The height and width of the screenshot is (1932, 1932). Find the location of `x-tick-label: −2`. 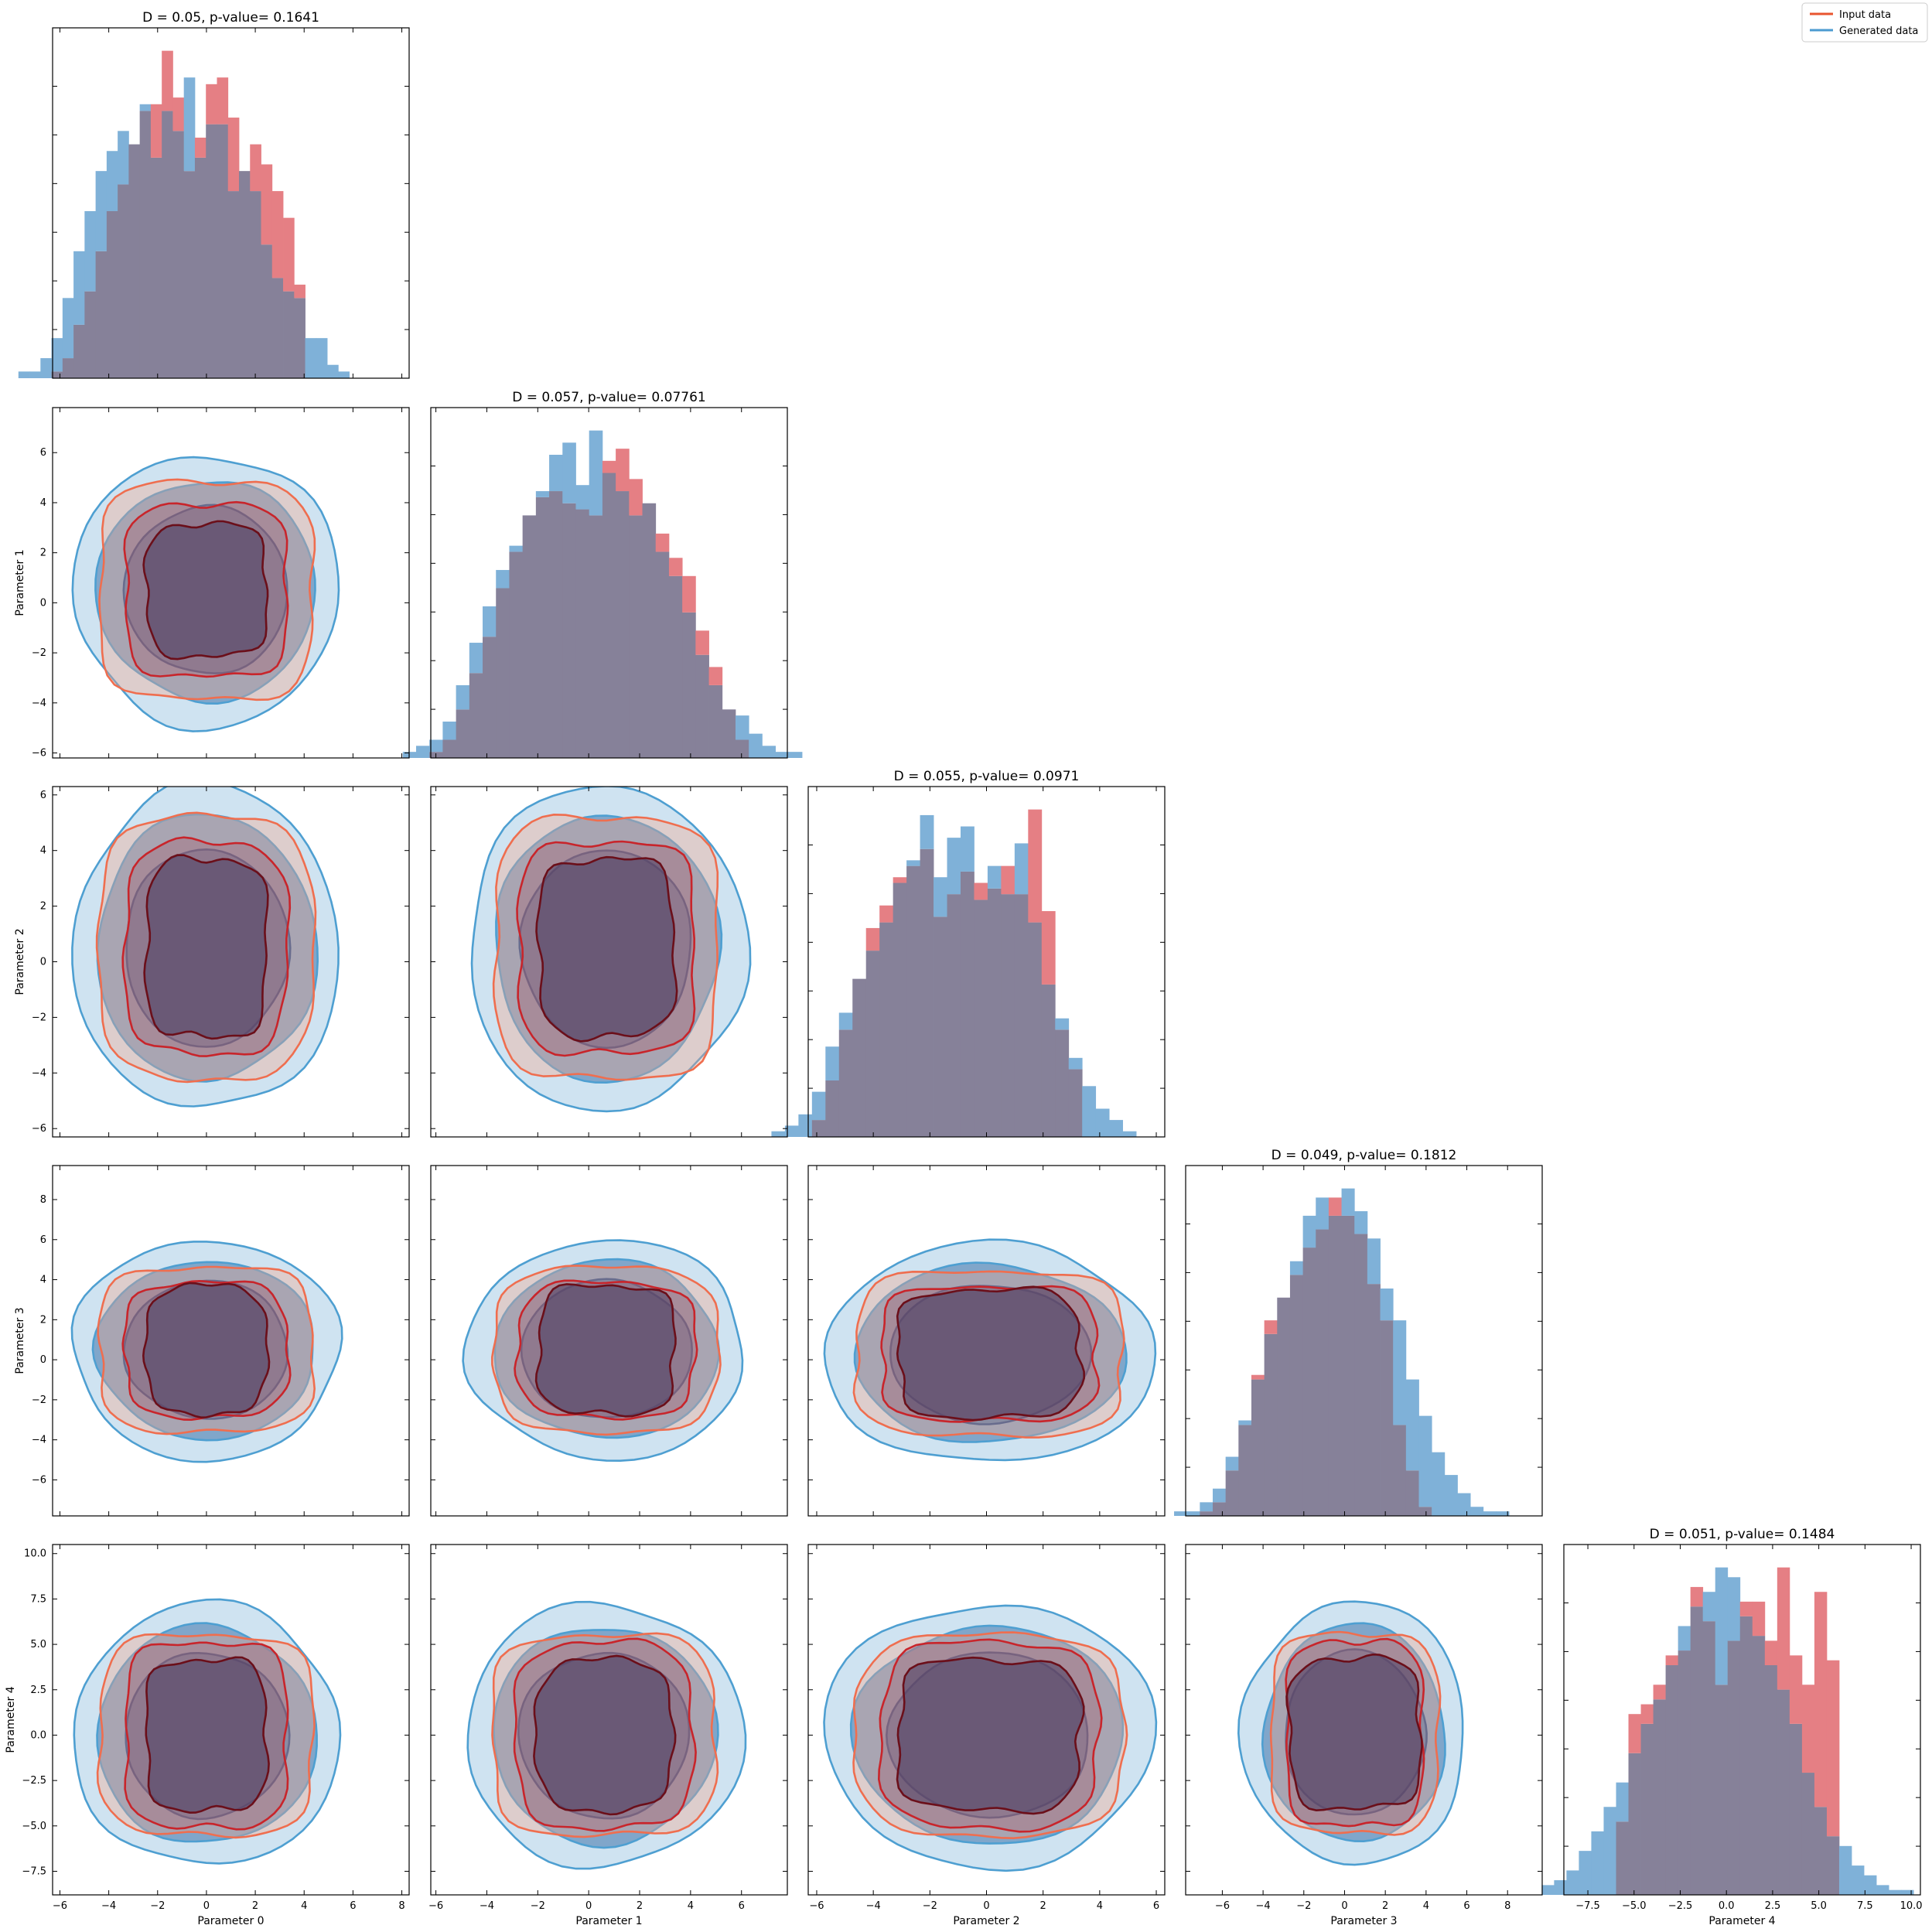

x-tick-label: −2 is located at coordinates (930, 1906).